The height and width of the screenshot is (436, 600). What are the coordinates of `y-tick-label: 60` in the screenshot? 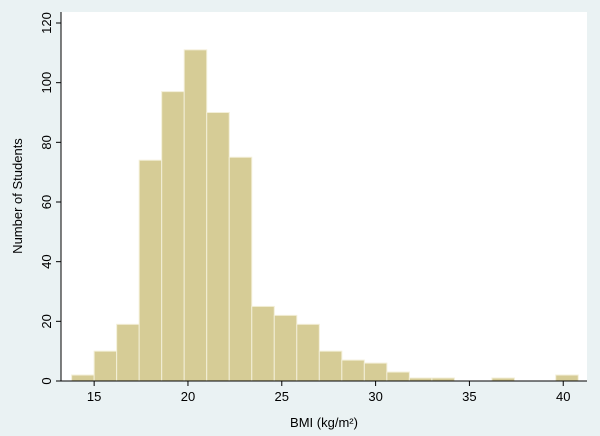 It's located at (46, 202).